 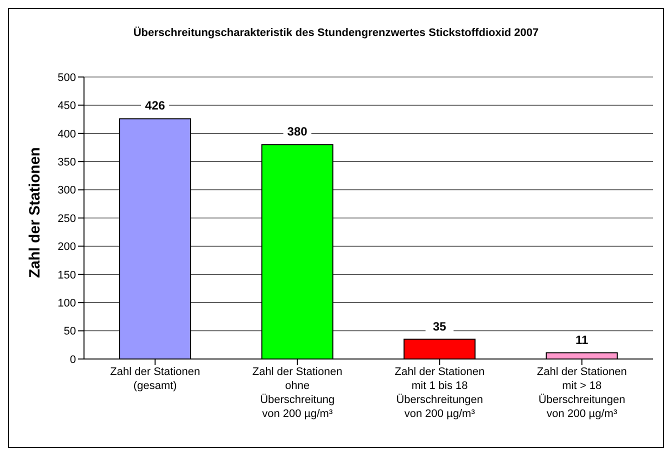 I want to click on y-tick-label: 500, so click(x=67, y=78).